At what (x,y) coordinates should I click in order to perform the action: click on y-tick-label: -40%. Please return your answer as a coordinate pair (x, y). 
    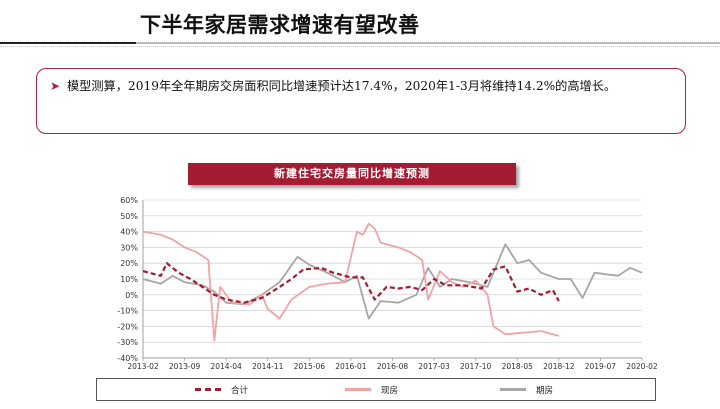
    Looking at the image, I should click on (127, 358).